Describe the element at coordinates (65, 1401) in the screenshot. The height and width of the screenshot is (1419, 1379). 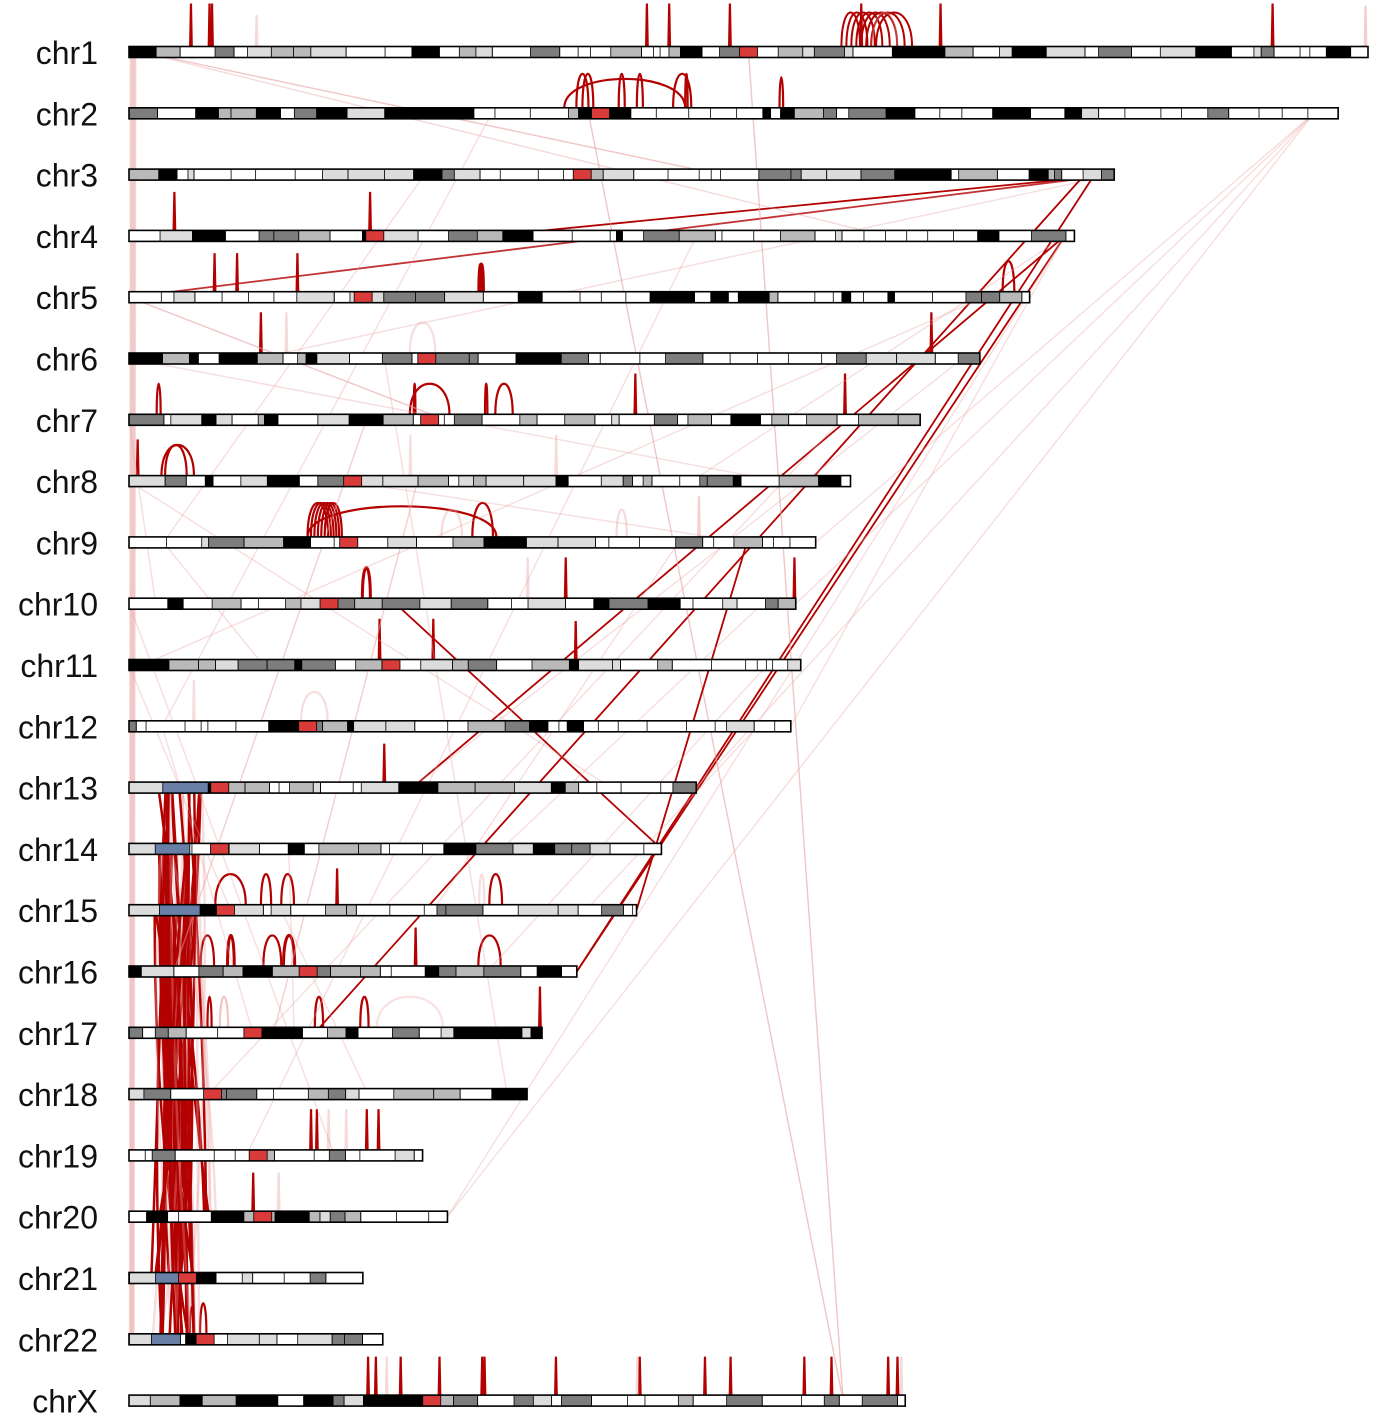
I see `chromosome-label: chrX` at that location.